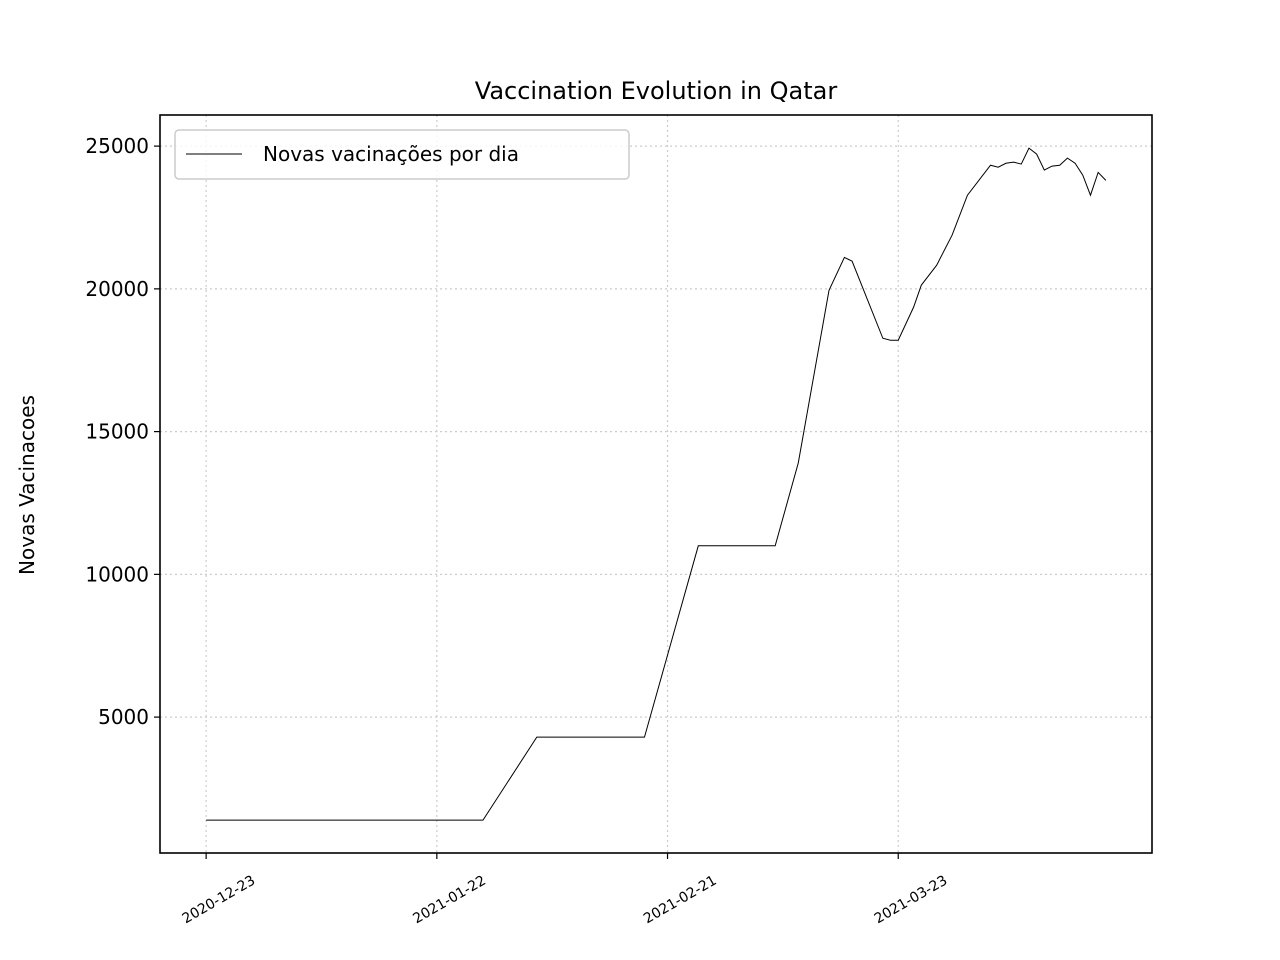  What do you see at coordinates (27, 485) in the screenshot?
I see `y-axis-label: Novas Vacinacoes` at bounding box center [27, 485].